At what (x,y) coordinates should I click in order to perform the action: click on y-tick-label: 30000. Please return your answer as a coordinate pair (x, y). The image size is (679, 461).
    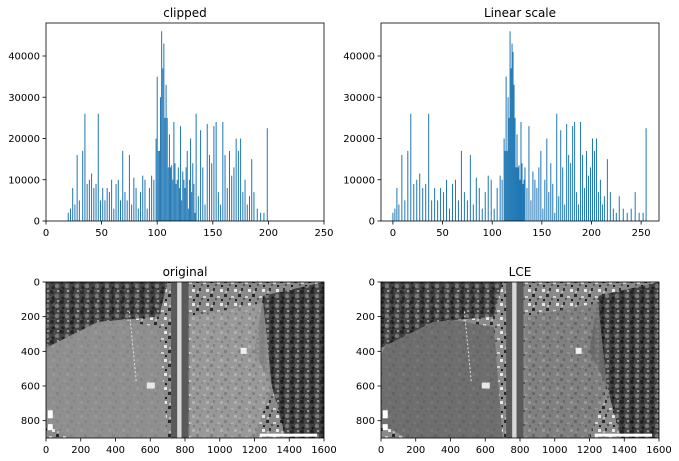
    Looking at the image, I should click on (359, 98).